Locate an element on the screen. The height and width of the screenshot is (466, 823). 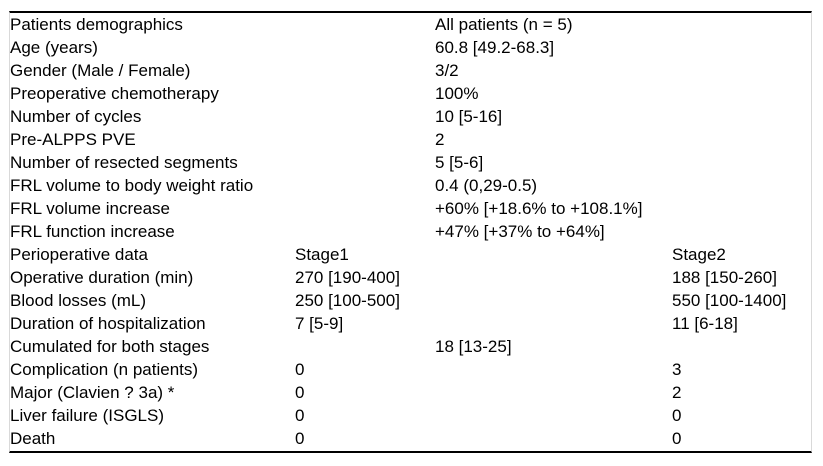
all-patients-value: 10 [5-16] is located at coordinates (469, 116).